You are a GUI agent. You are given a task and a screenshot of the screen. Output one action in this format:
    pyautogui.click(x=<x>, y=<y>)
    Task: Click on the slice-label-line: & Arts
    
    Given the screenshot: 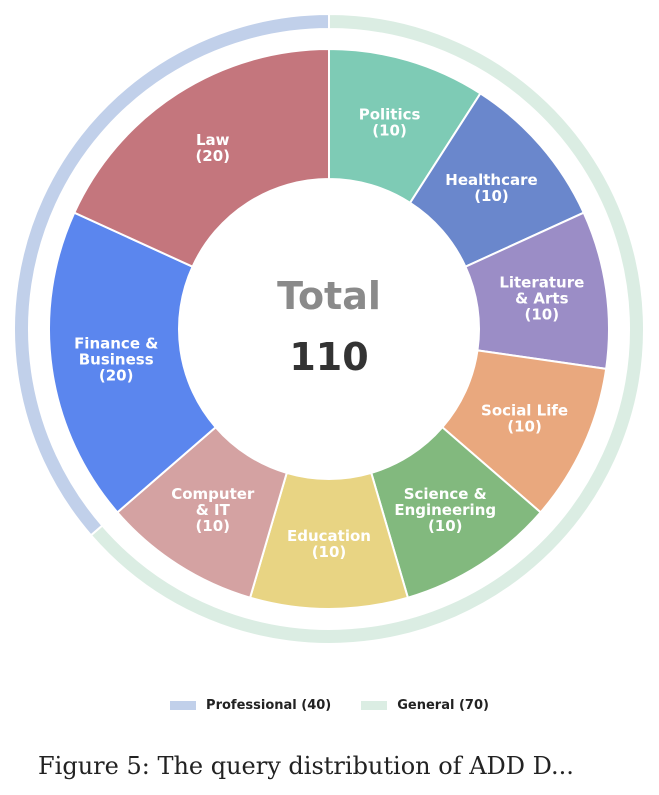 What is the action you would take?
    pyautogui.click(x=541, y=298)
    